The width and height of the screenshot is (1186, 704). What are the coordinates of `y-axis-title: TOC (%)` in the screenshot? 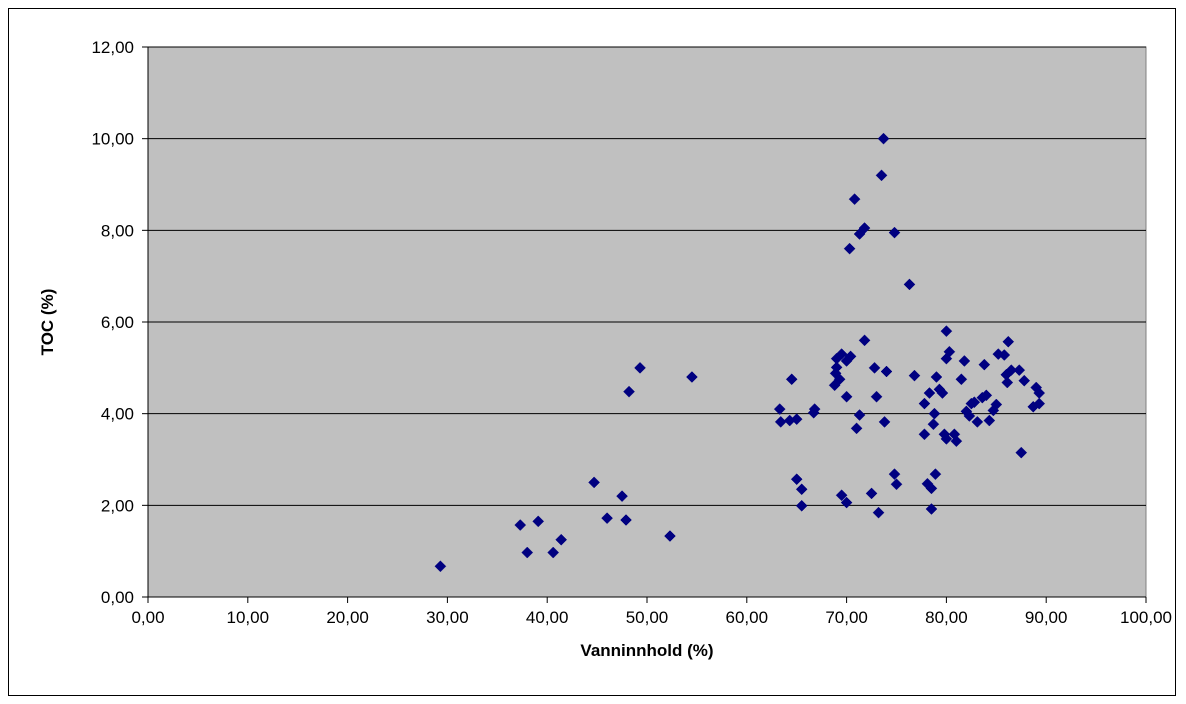 It's located at (47, 322).